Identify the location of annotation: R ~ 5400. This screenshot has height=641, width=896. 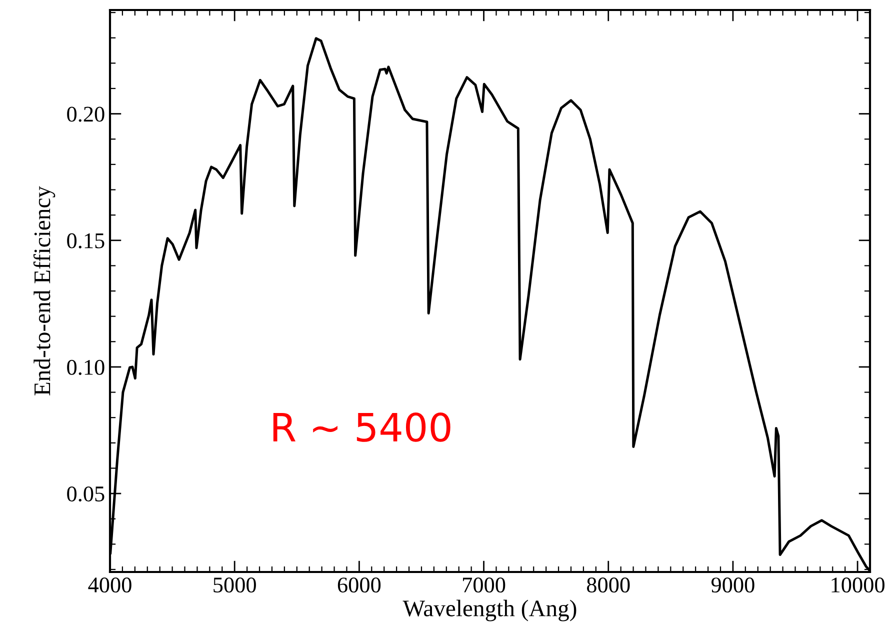
(361, 427).